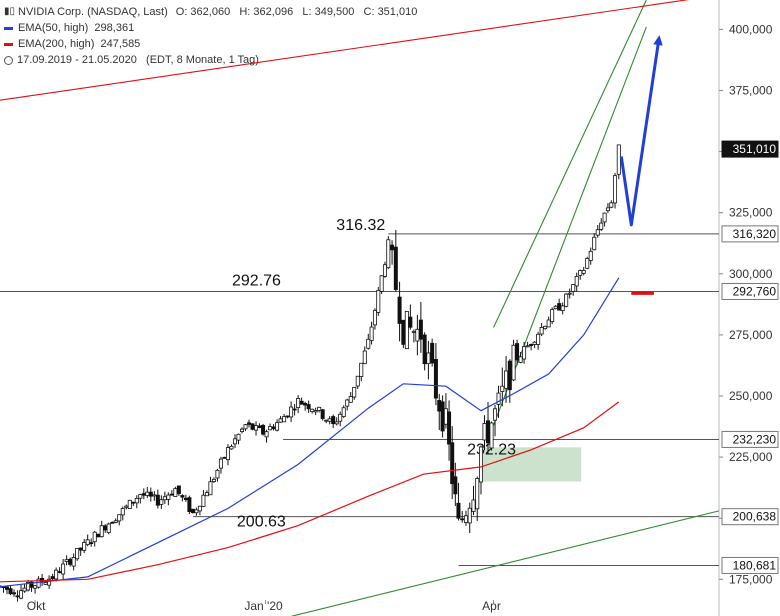  What do you see at coordinates (750, 517) in the screenshot?
I see `level-price-box-3: 200,638` at bounding box center [750, 517].